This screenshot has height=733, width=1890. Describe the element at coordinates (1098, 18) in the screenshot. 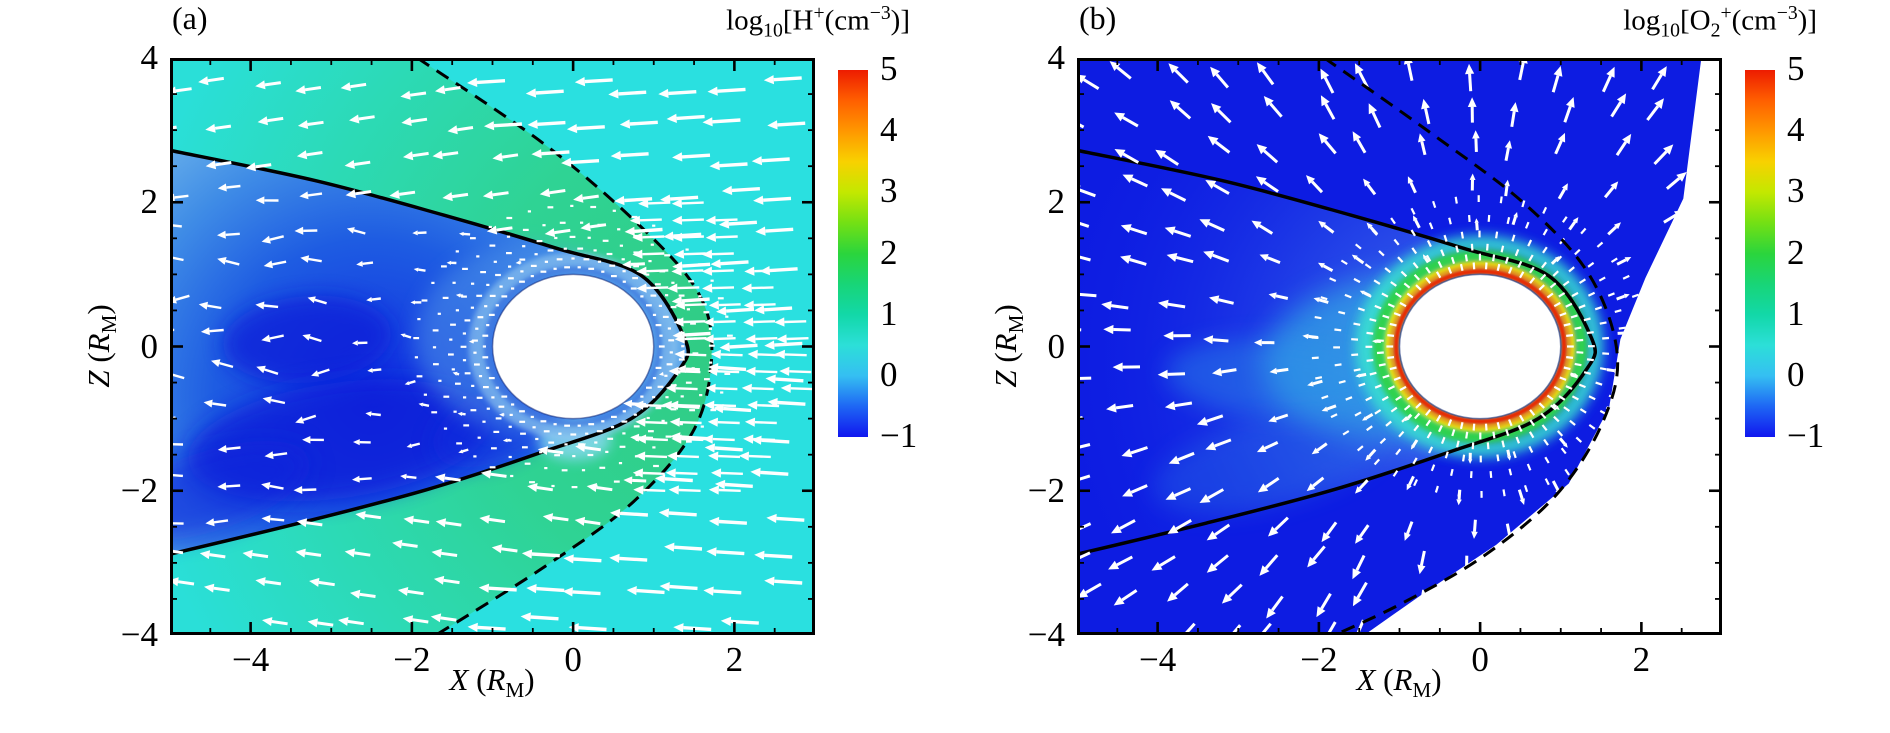

I see `panel-b-label: (b)` at that location.